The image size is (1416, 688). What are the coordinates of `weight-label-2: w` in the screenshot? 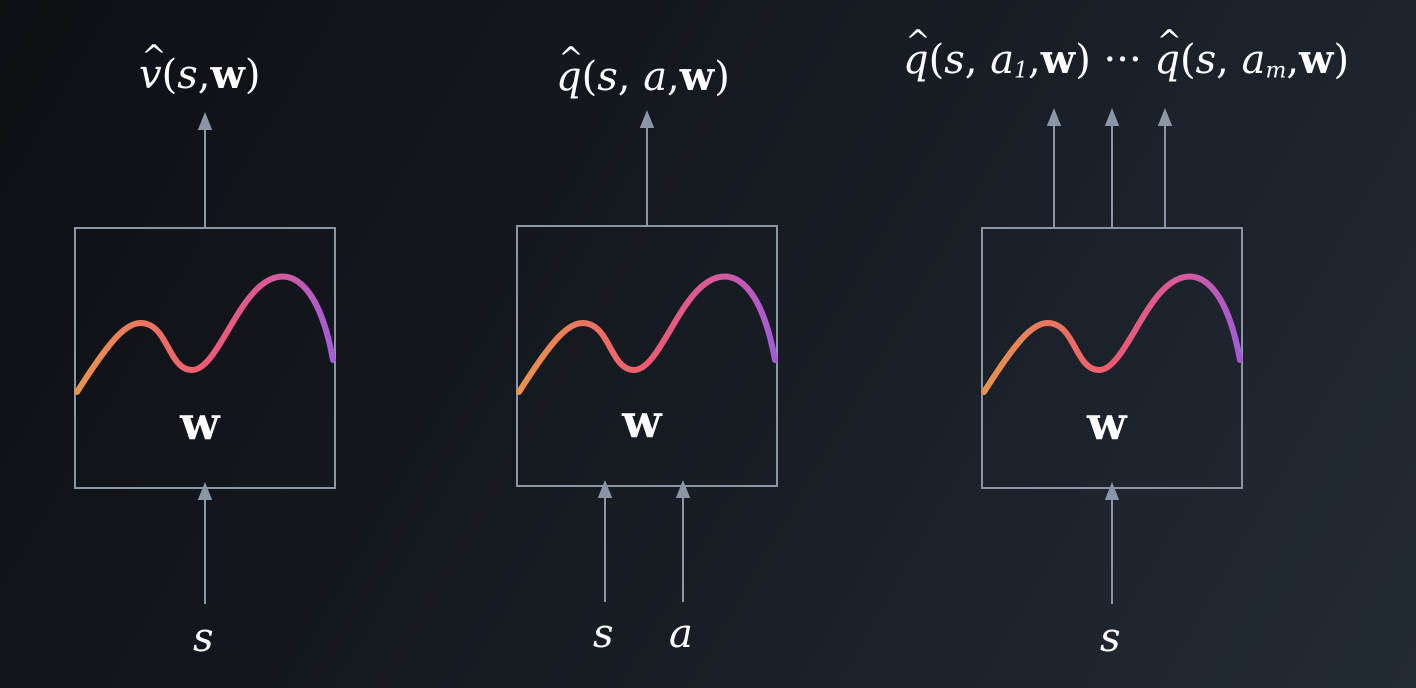 It's located at (642, 421).